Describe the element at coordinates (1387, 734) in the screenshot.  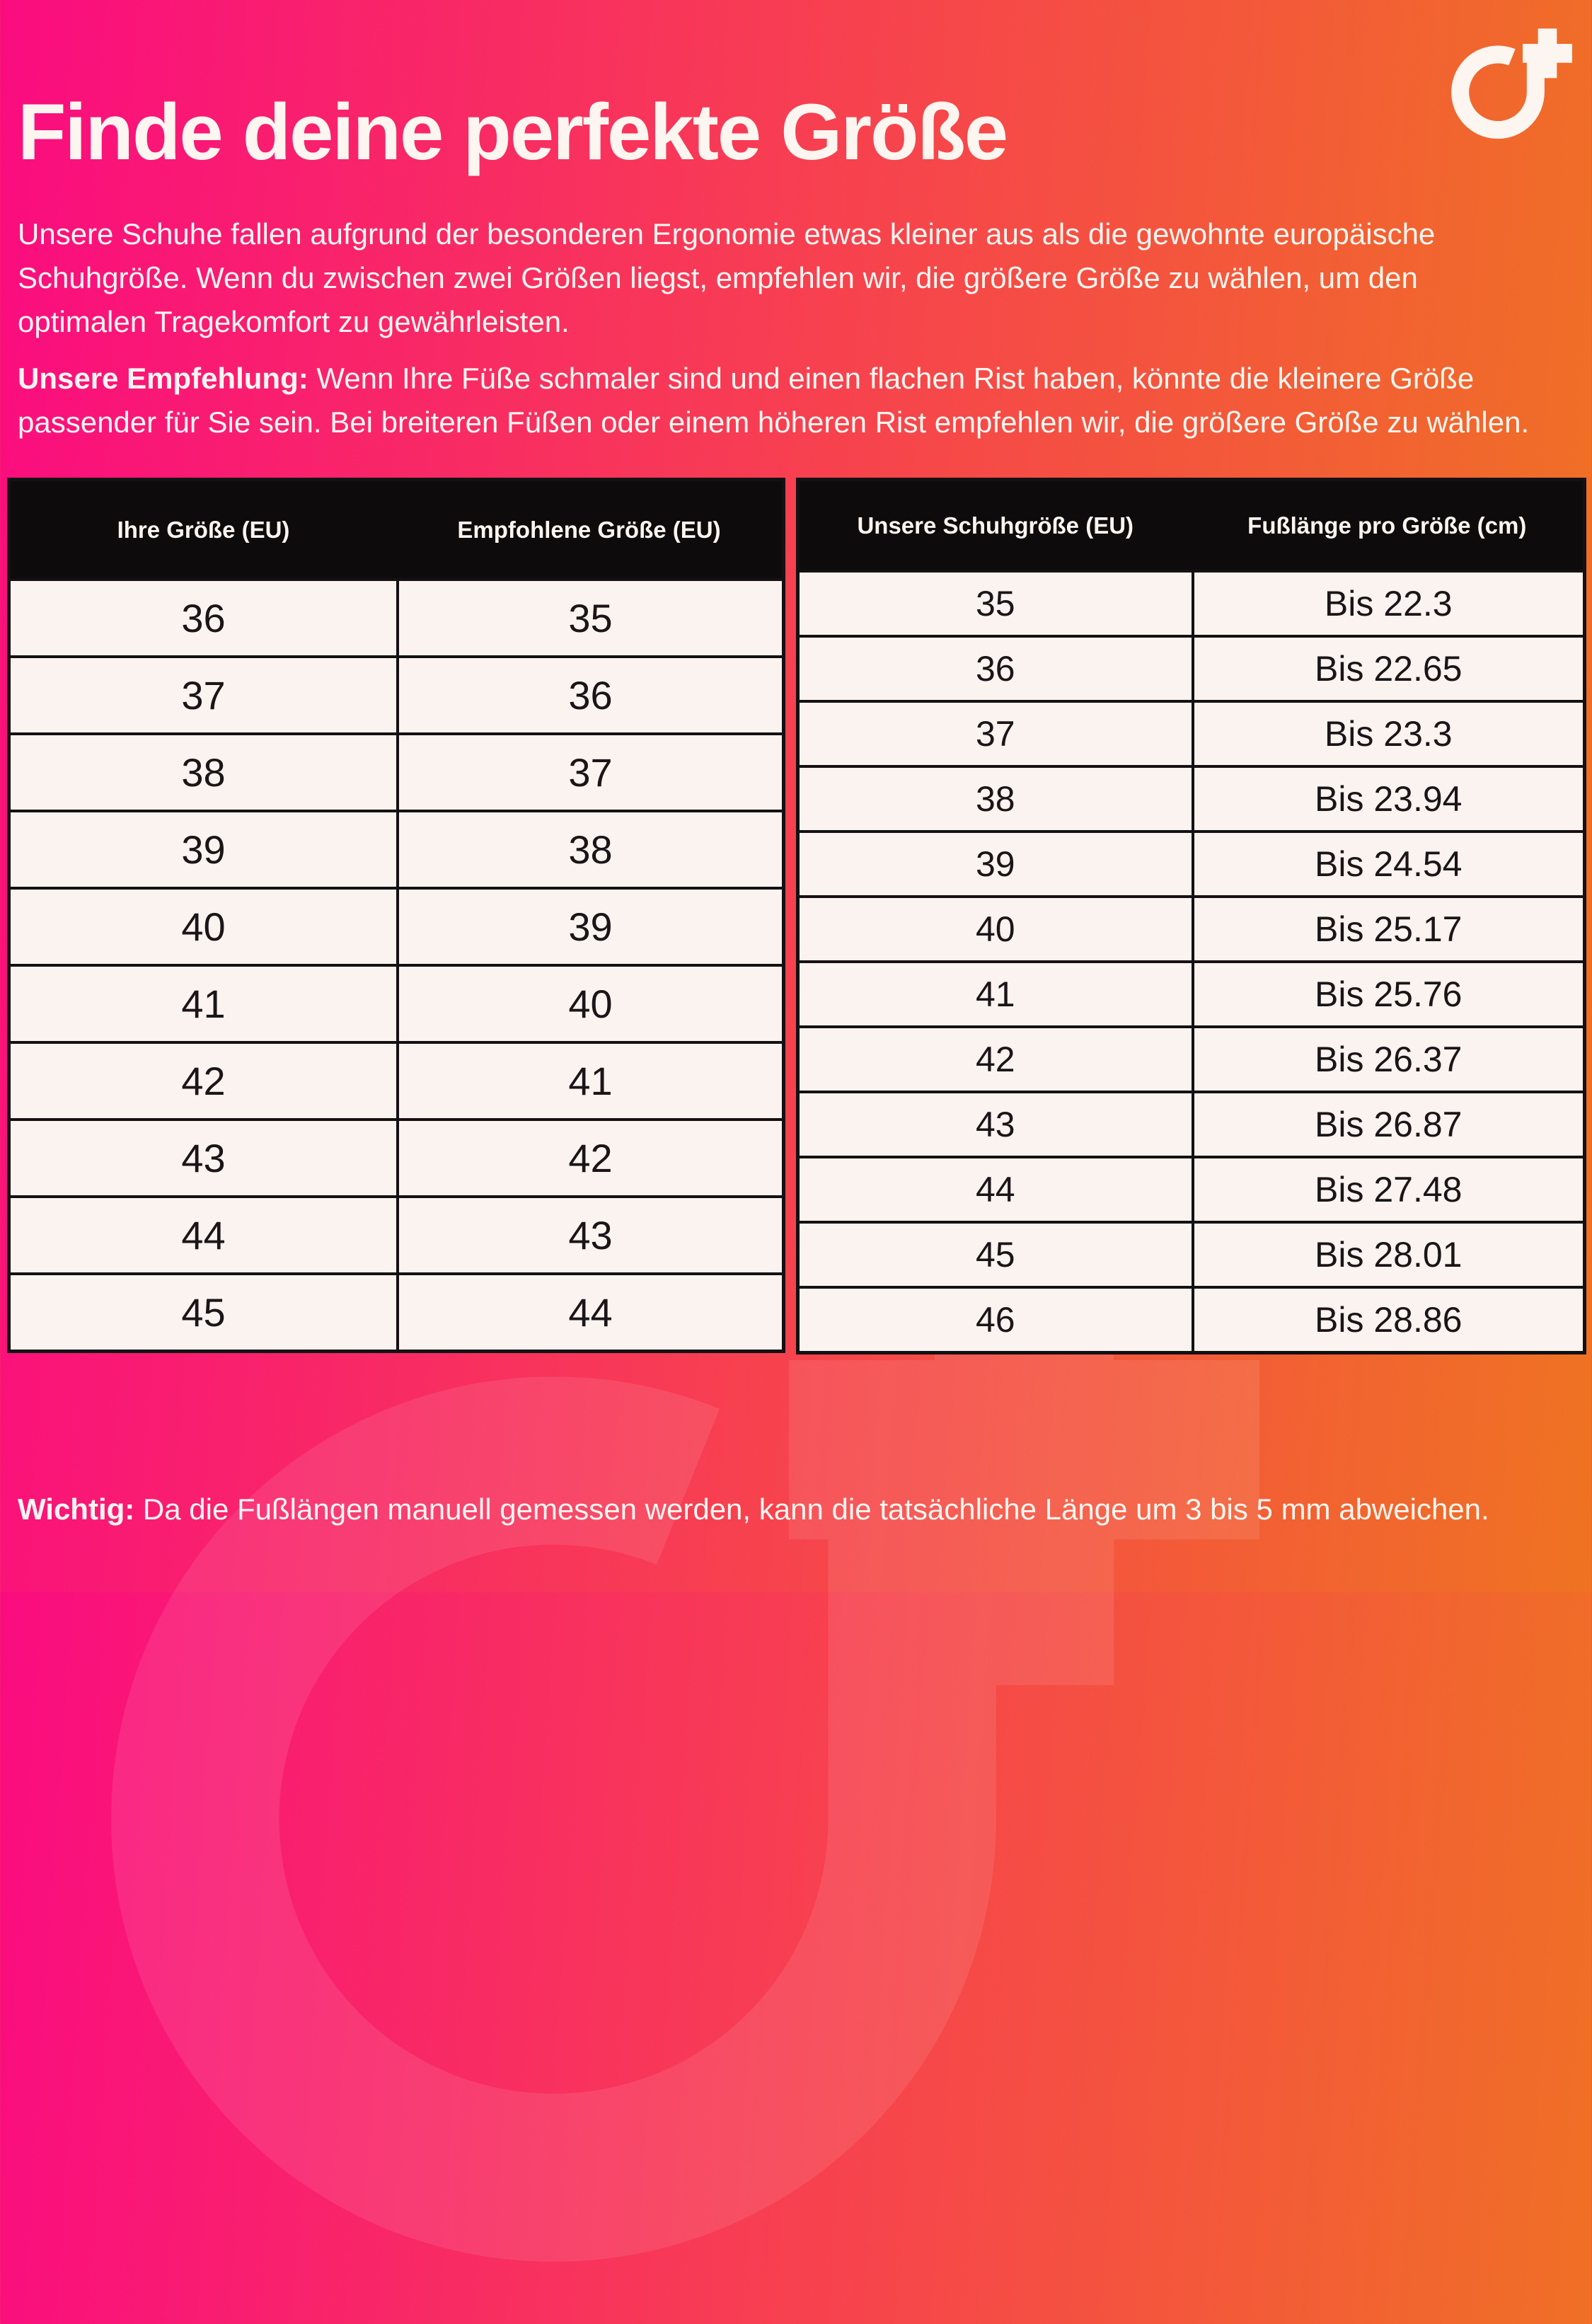
I see `table-cell: Bis 23.3` at that location.